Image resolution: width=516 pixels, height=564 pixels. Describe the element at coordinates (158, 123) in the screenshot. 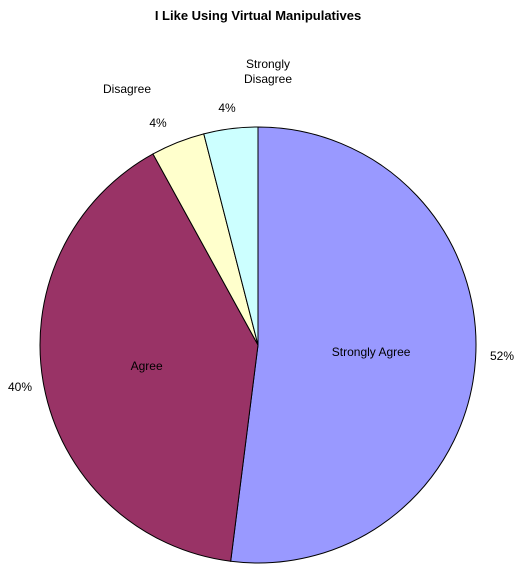

I see `slice-percent-disagree: 4%` at that location.